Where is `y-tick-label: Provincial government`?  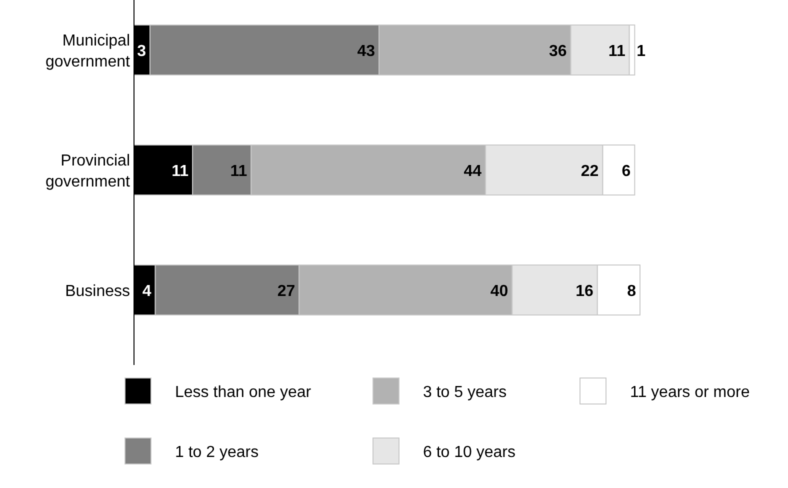 y-tick-label: Provincial government is located at coordinates (88, 171).